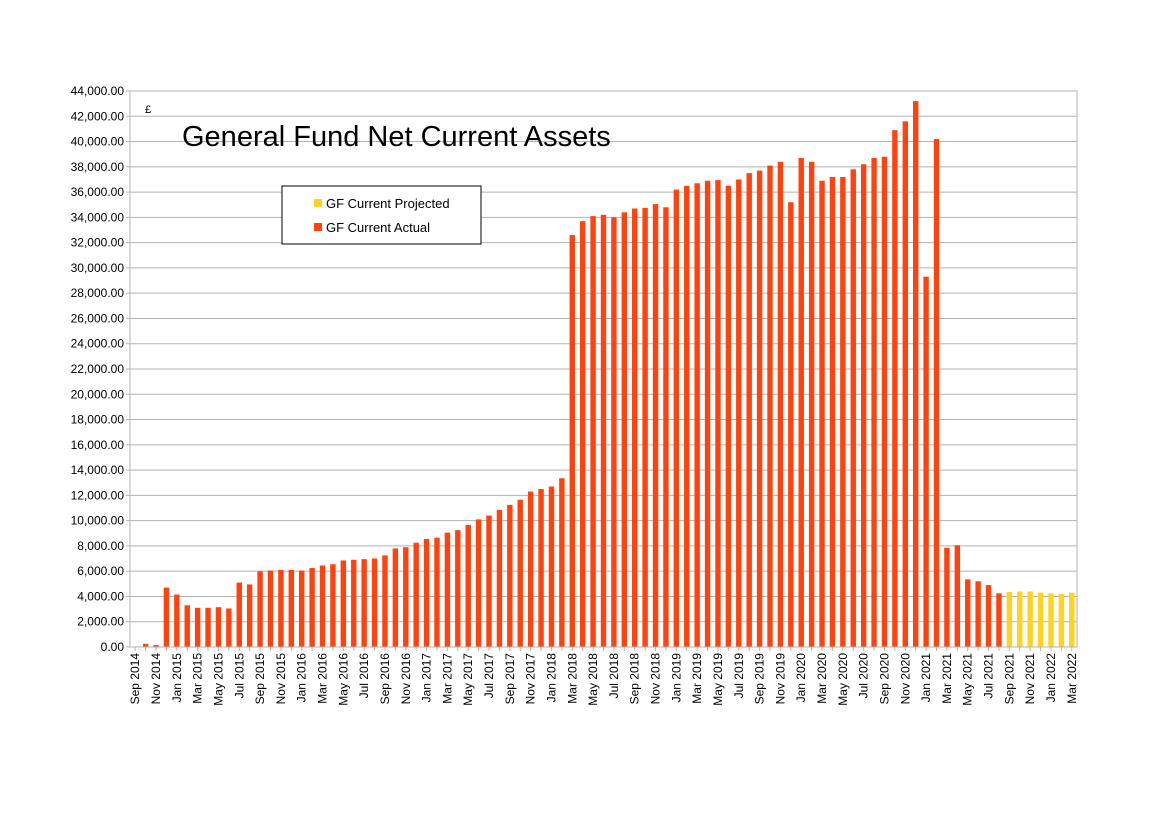 This screenshot has width=1169, height=826. I want to click on x-tick-label: Mar 2015, so click(198, 678).